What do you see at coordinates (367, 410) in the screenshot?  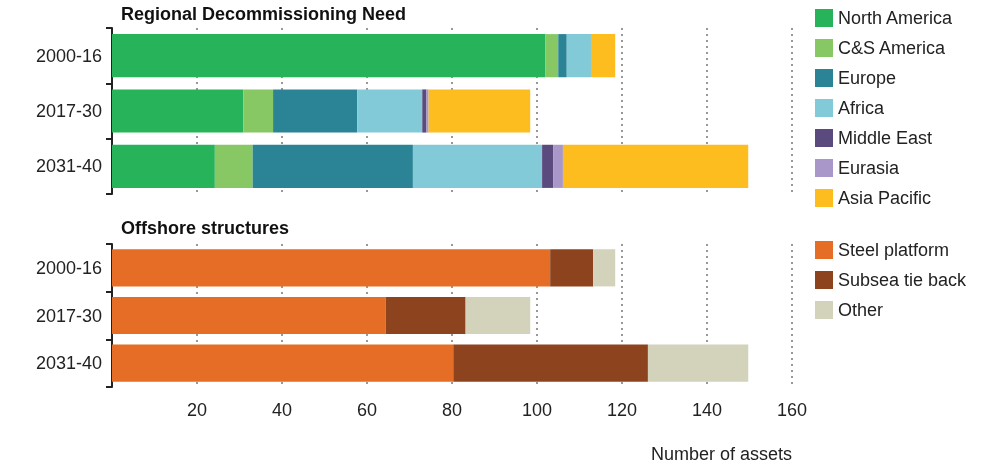 I see `x-tick-label: 60` at bounding box center [367, 410].